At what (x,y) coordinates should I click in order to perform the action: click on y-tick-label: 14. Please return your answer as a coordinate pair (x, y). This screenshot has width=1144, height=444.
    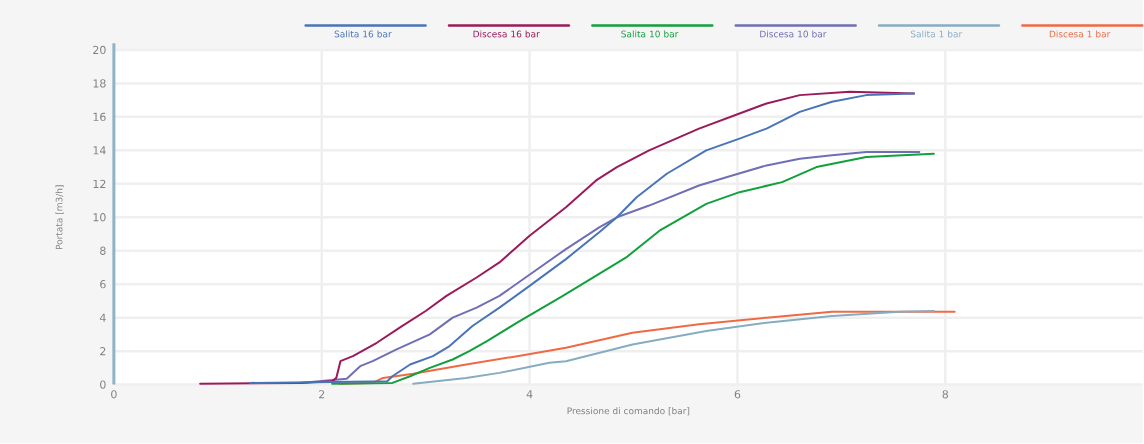
    Looking at the image, I should click on (99, 150).